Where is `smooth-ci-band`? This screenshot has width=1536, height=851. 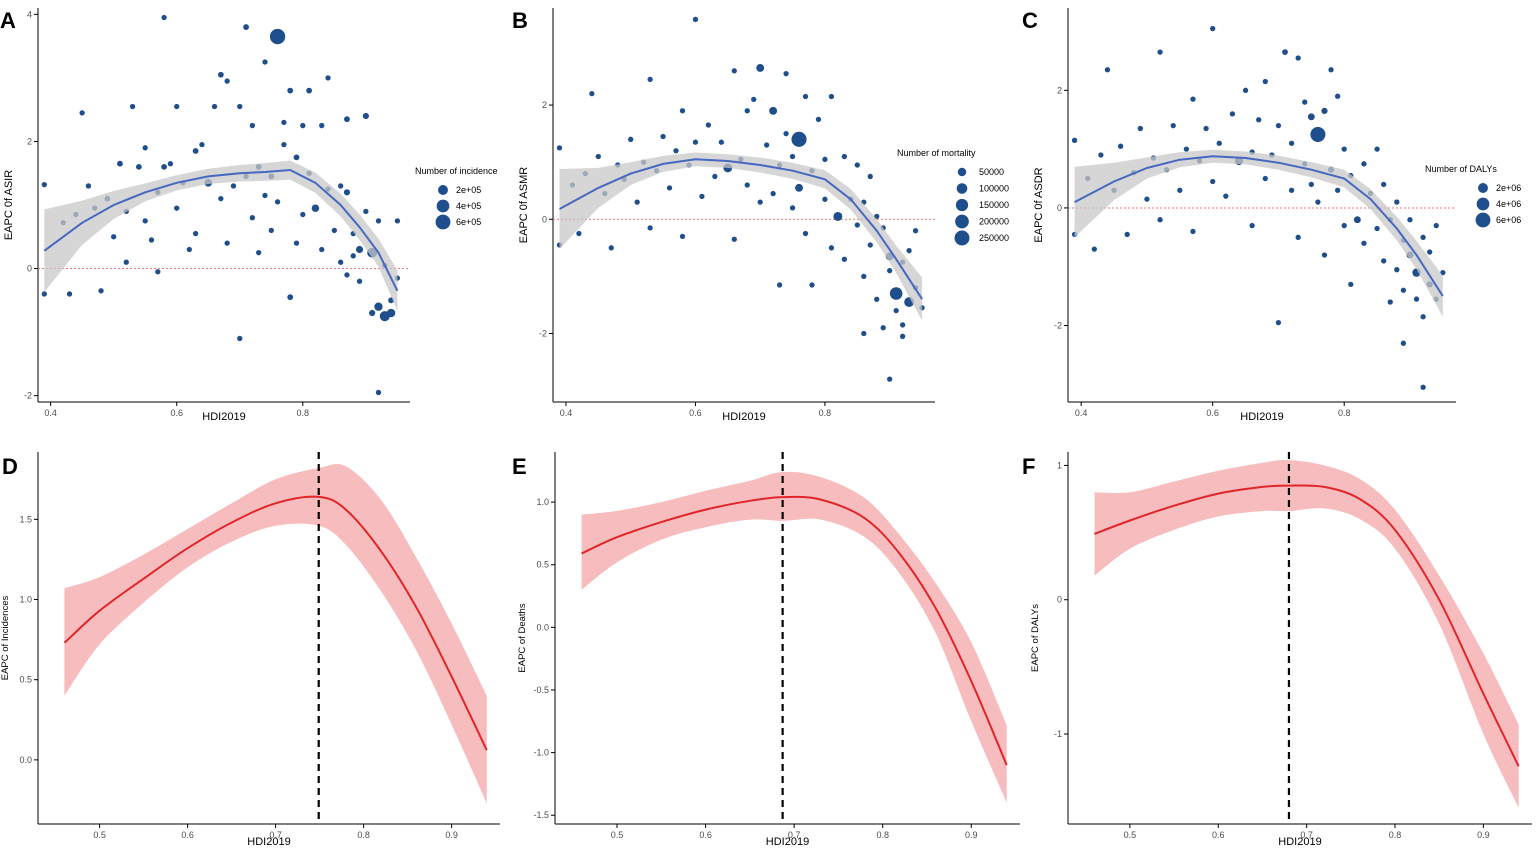
smooth-ci-band is located at coordinates (741, 236).